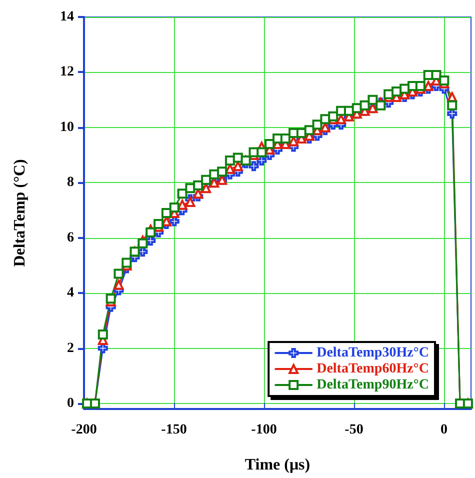 The height and width of the screenshot is (478, 475). I want to click on x-axis-title: Time (μs), so click(277, 465).